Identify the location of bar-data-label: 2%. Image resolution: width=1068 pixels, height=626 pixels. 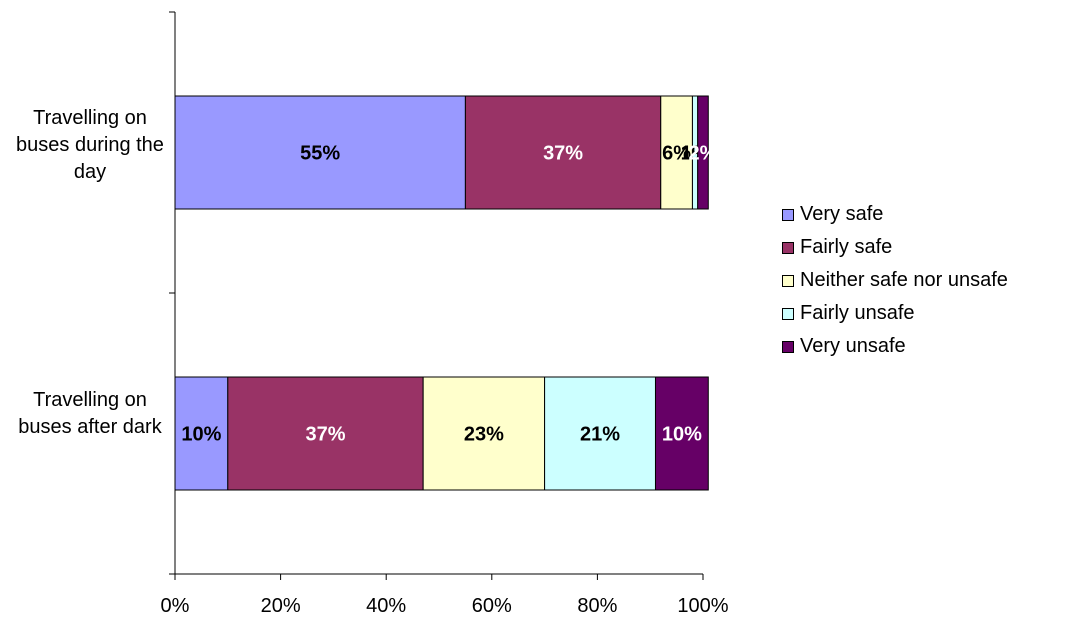
(703, 154).